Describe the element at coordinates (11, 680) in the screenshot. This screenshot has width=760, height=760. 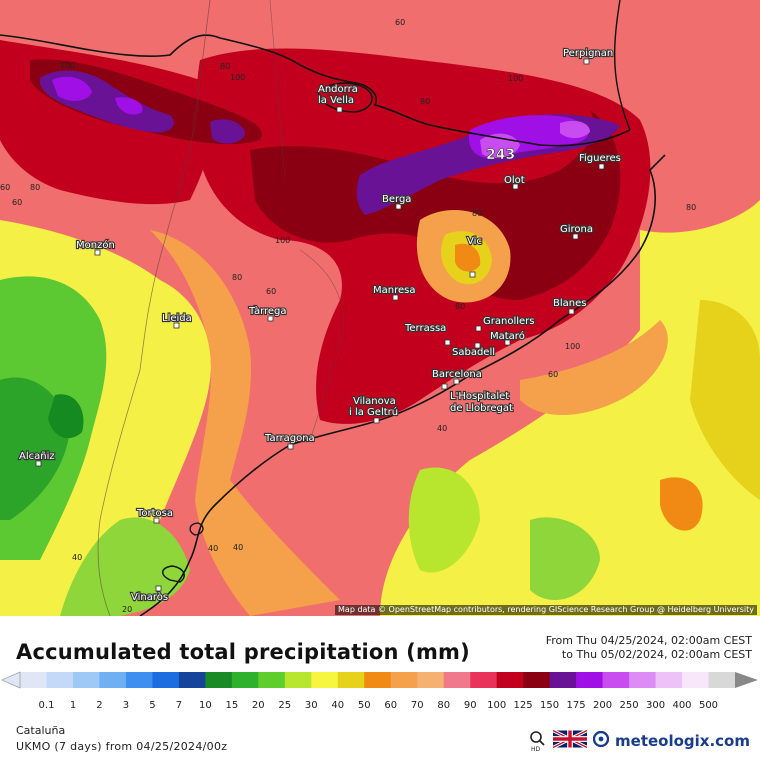
I see `legend-arrow-left` at that location.